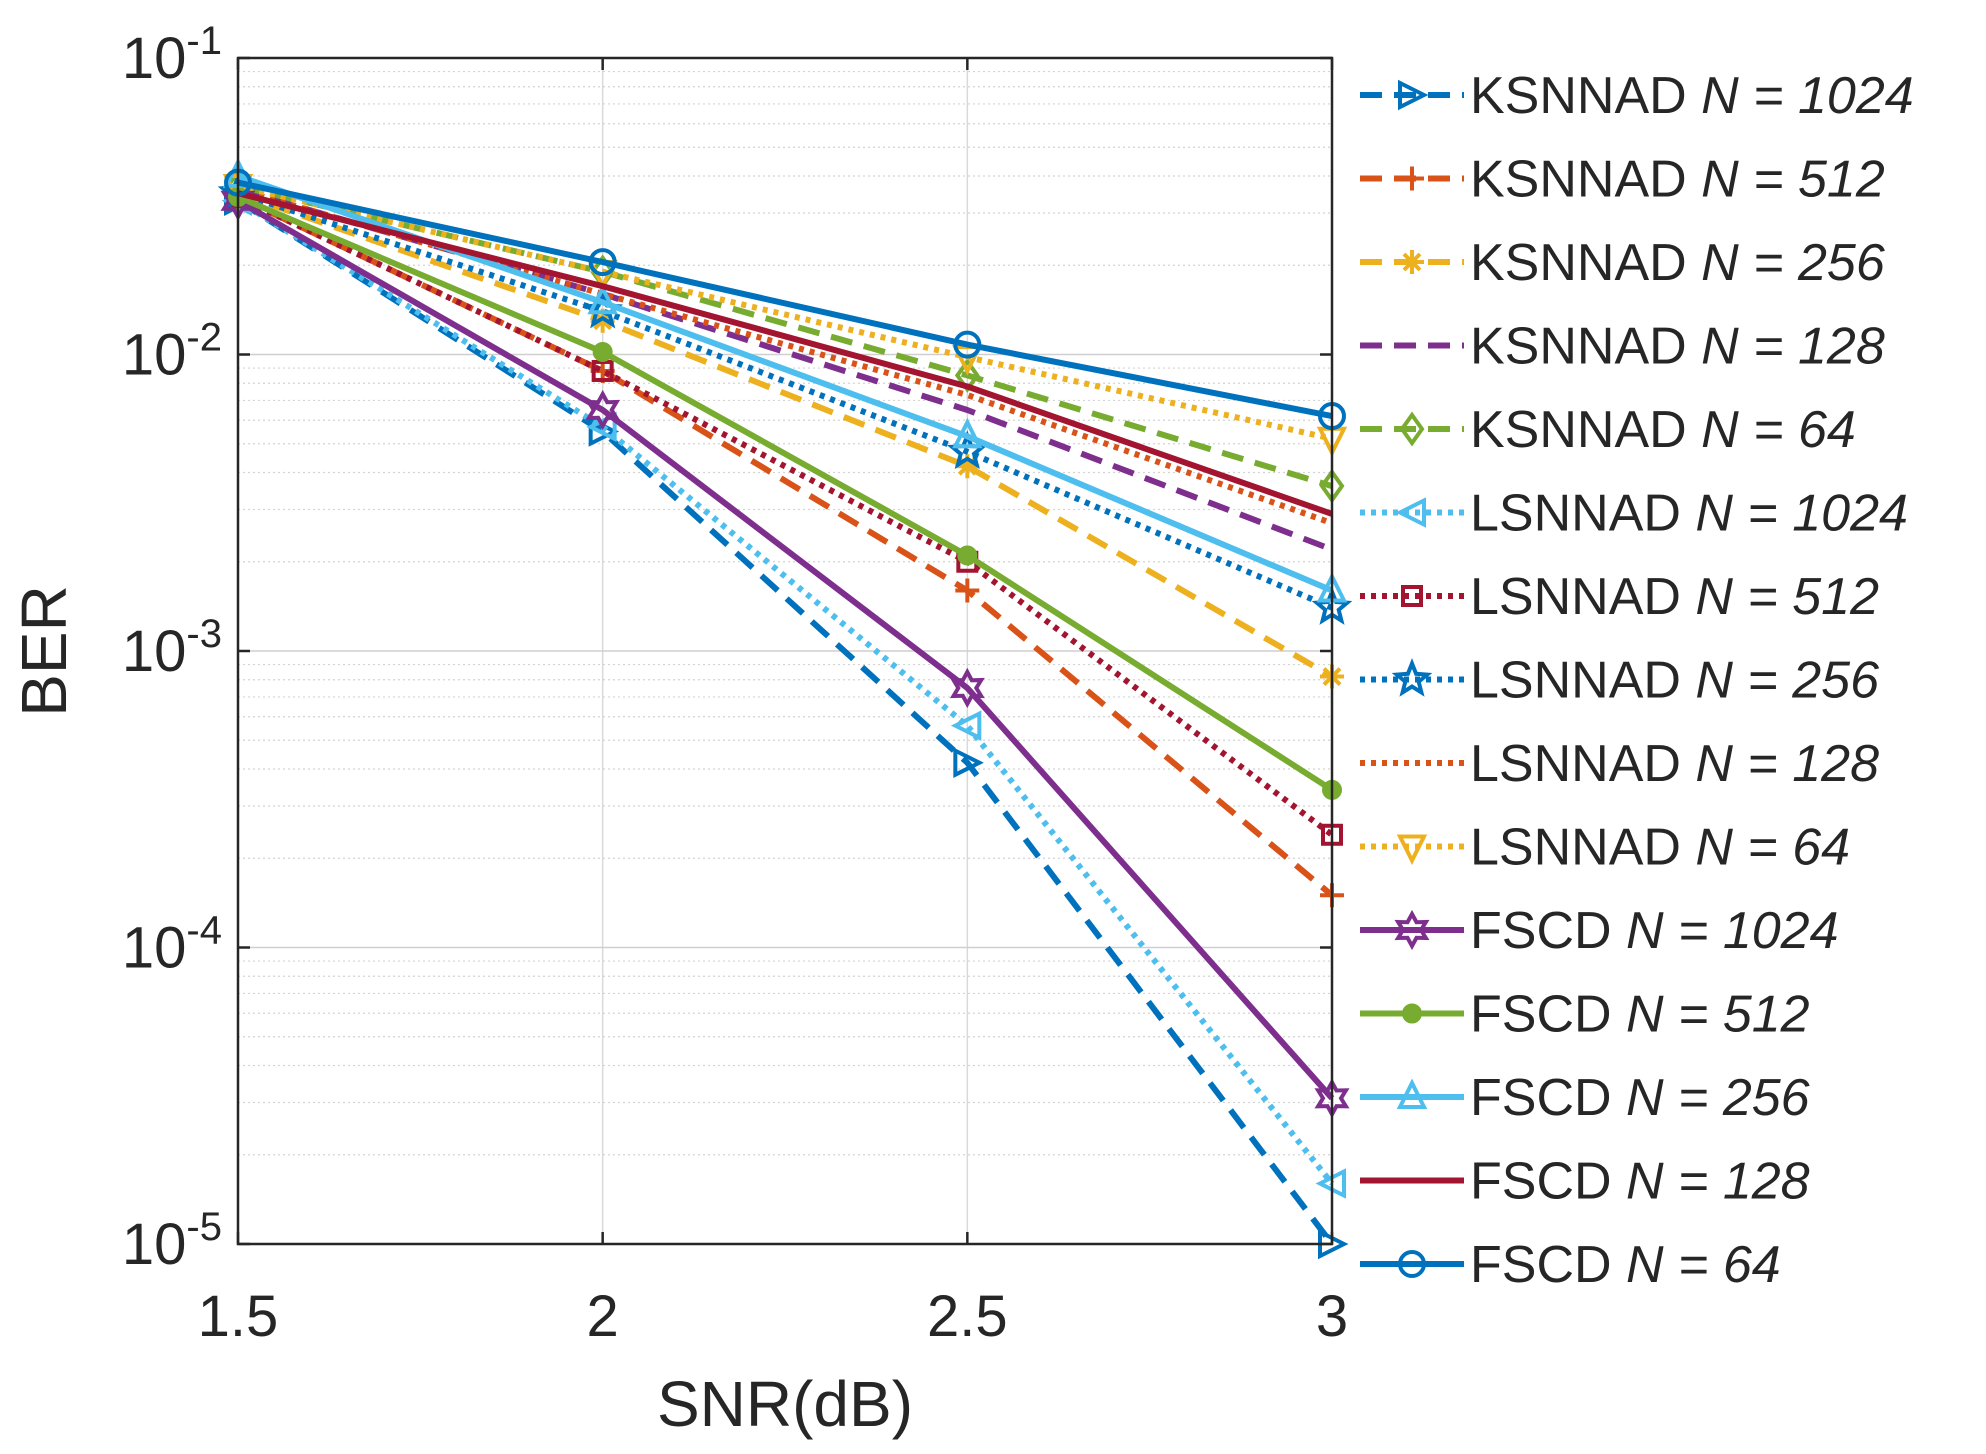  Describe the element at coordinates (1332, 1316) in the screenshot. I see `x-tick-label: 3` at that location.